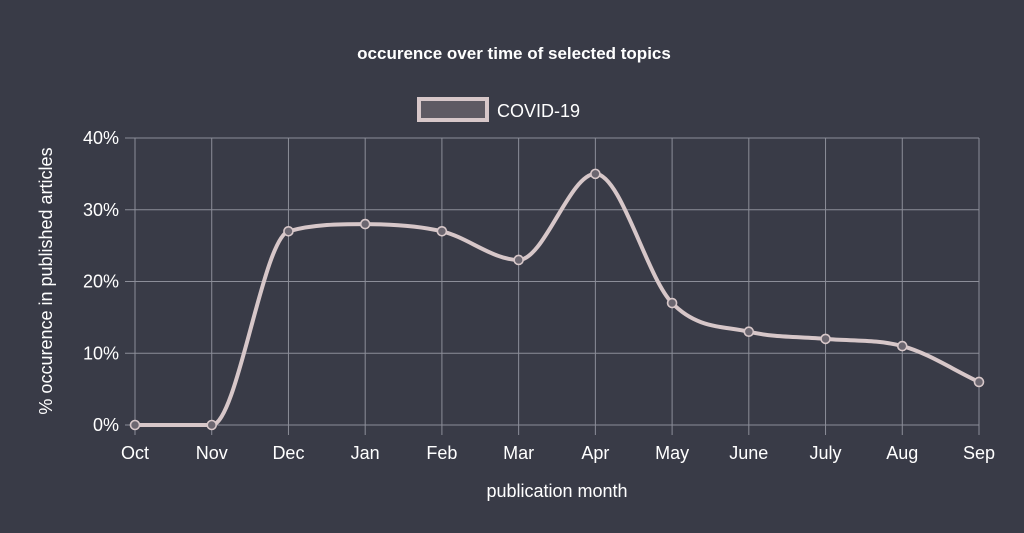 This screenshot has height=533, width=1024. What do you see at coordinates (288, 231) in the screenshot?
I see `data-point-dec` at bounding box center [288, 231].